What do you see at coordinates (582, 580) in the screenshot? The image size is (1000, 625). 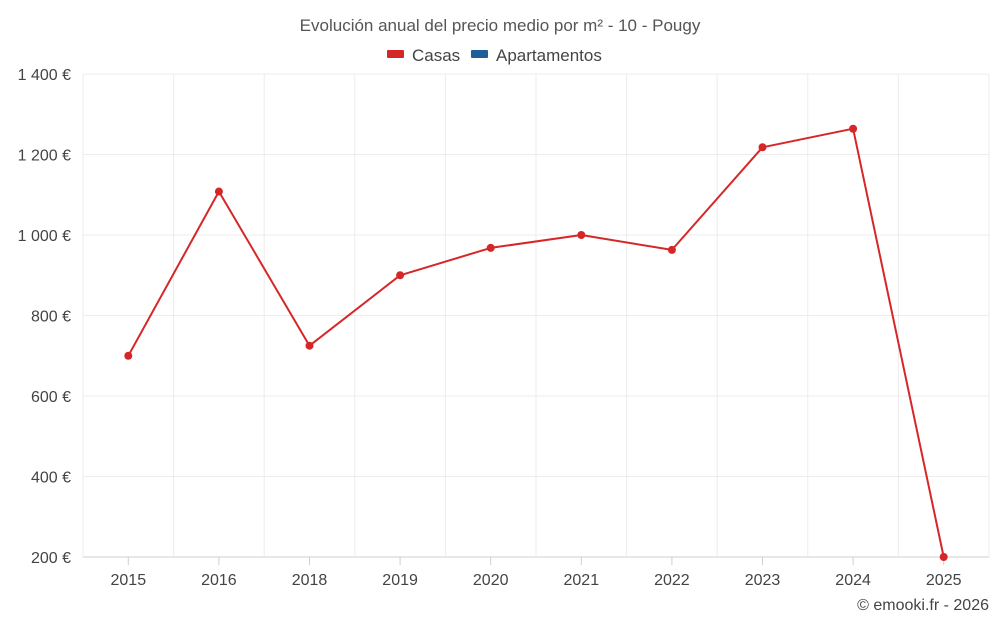 I see `x-tick-label: 2021` at bounding box center [582, 580].